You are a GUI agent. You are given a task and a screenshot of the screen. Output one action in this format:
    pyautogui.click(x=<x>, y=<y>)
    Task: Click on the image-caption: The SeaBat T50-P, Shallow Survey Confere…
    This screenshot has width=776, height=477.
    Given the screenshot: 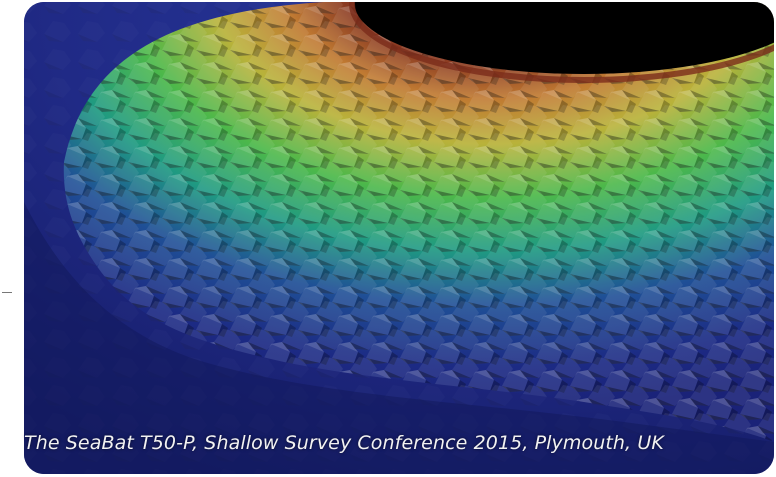 What is the action you would take?
    pyautogui.click(x=344, y=443)
    